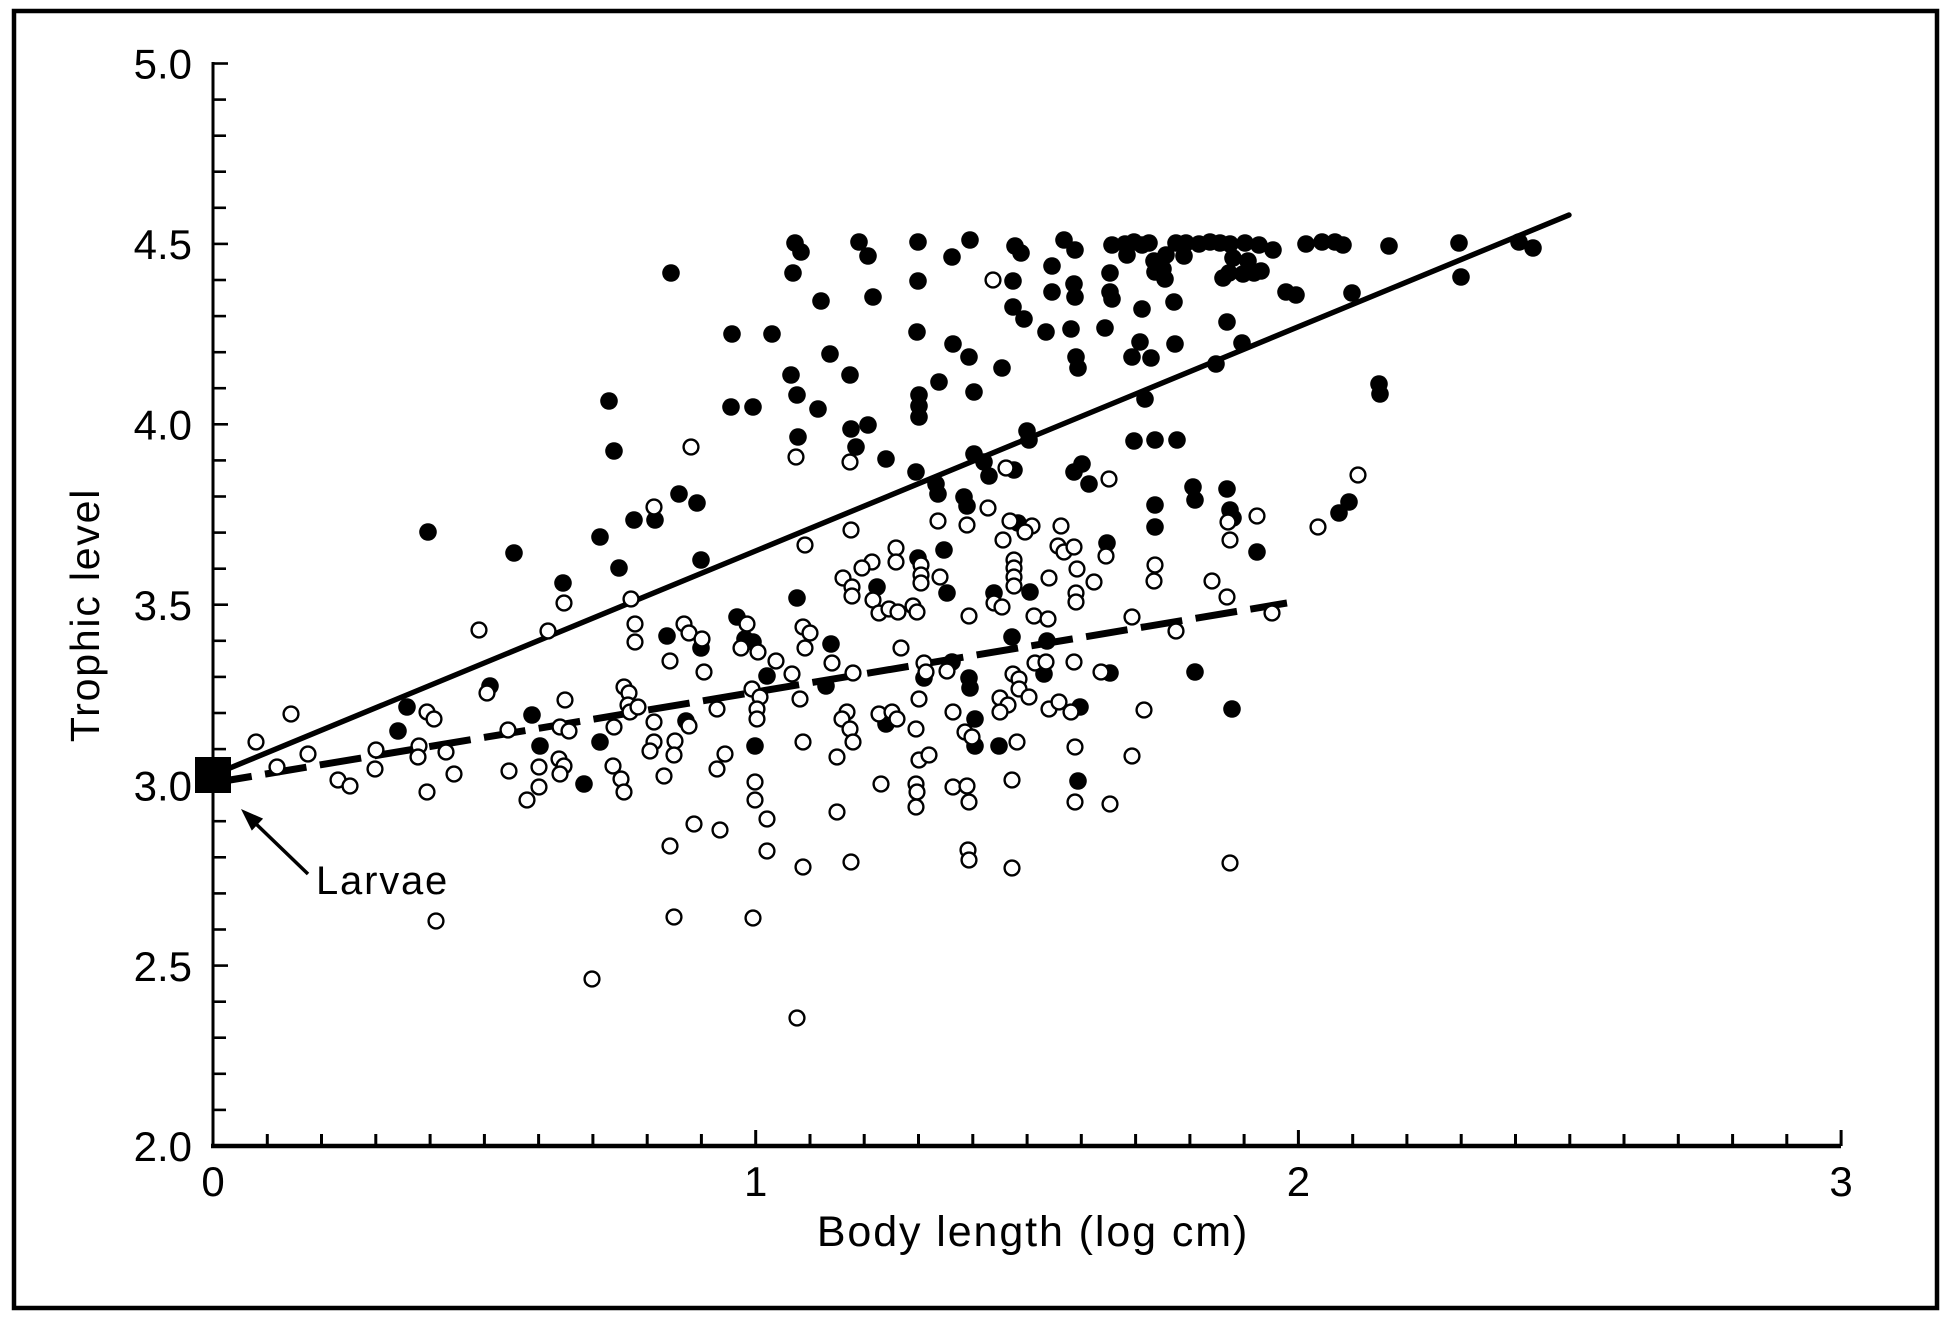  I want to click on svg-text: 3.5, so click(163, 605).